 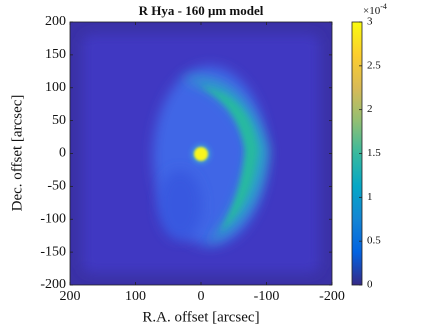 What do you see at coordinates (374, 153) in the screenshot?
I see `colorbar-tick-label: 1.5` at bounding box center [374, 153].